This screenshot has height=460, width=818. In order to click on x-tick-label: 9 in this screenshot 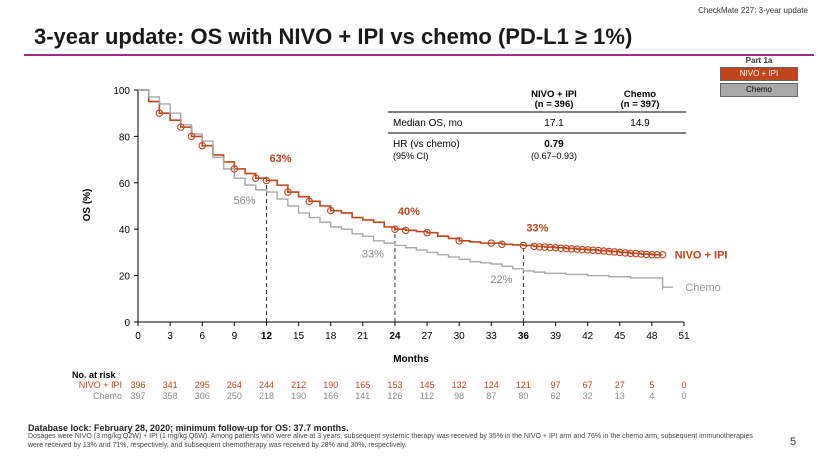, I will do `click(235, 336)`.